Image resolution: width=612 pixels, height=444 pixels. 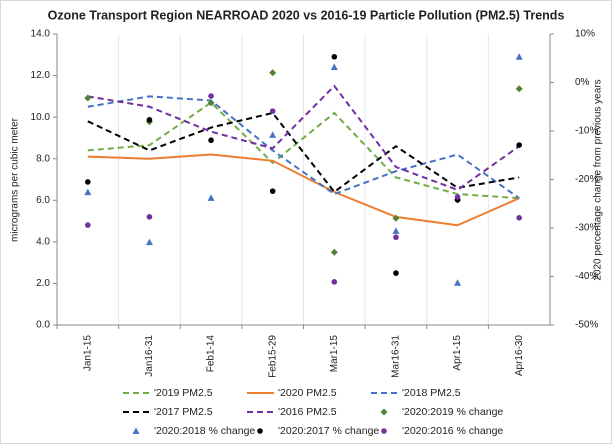 I want to click on legend-label: '2017 PM2.5, so click(x=183, y=412).